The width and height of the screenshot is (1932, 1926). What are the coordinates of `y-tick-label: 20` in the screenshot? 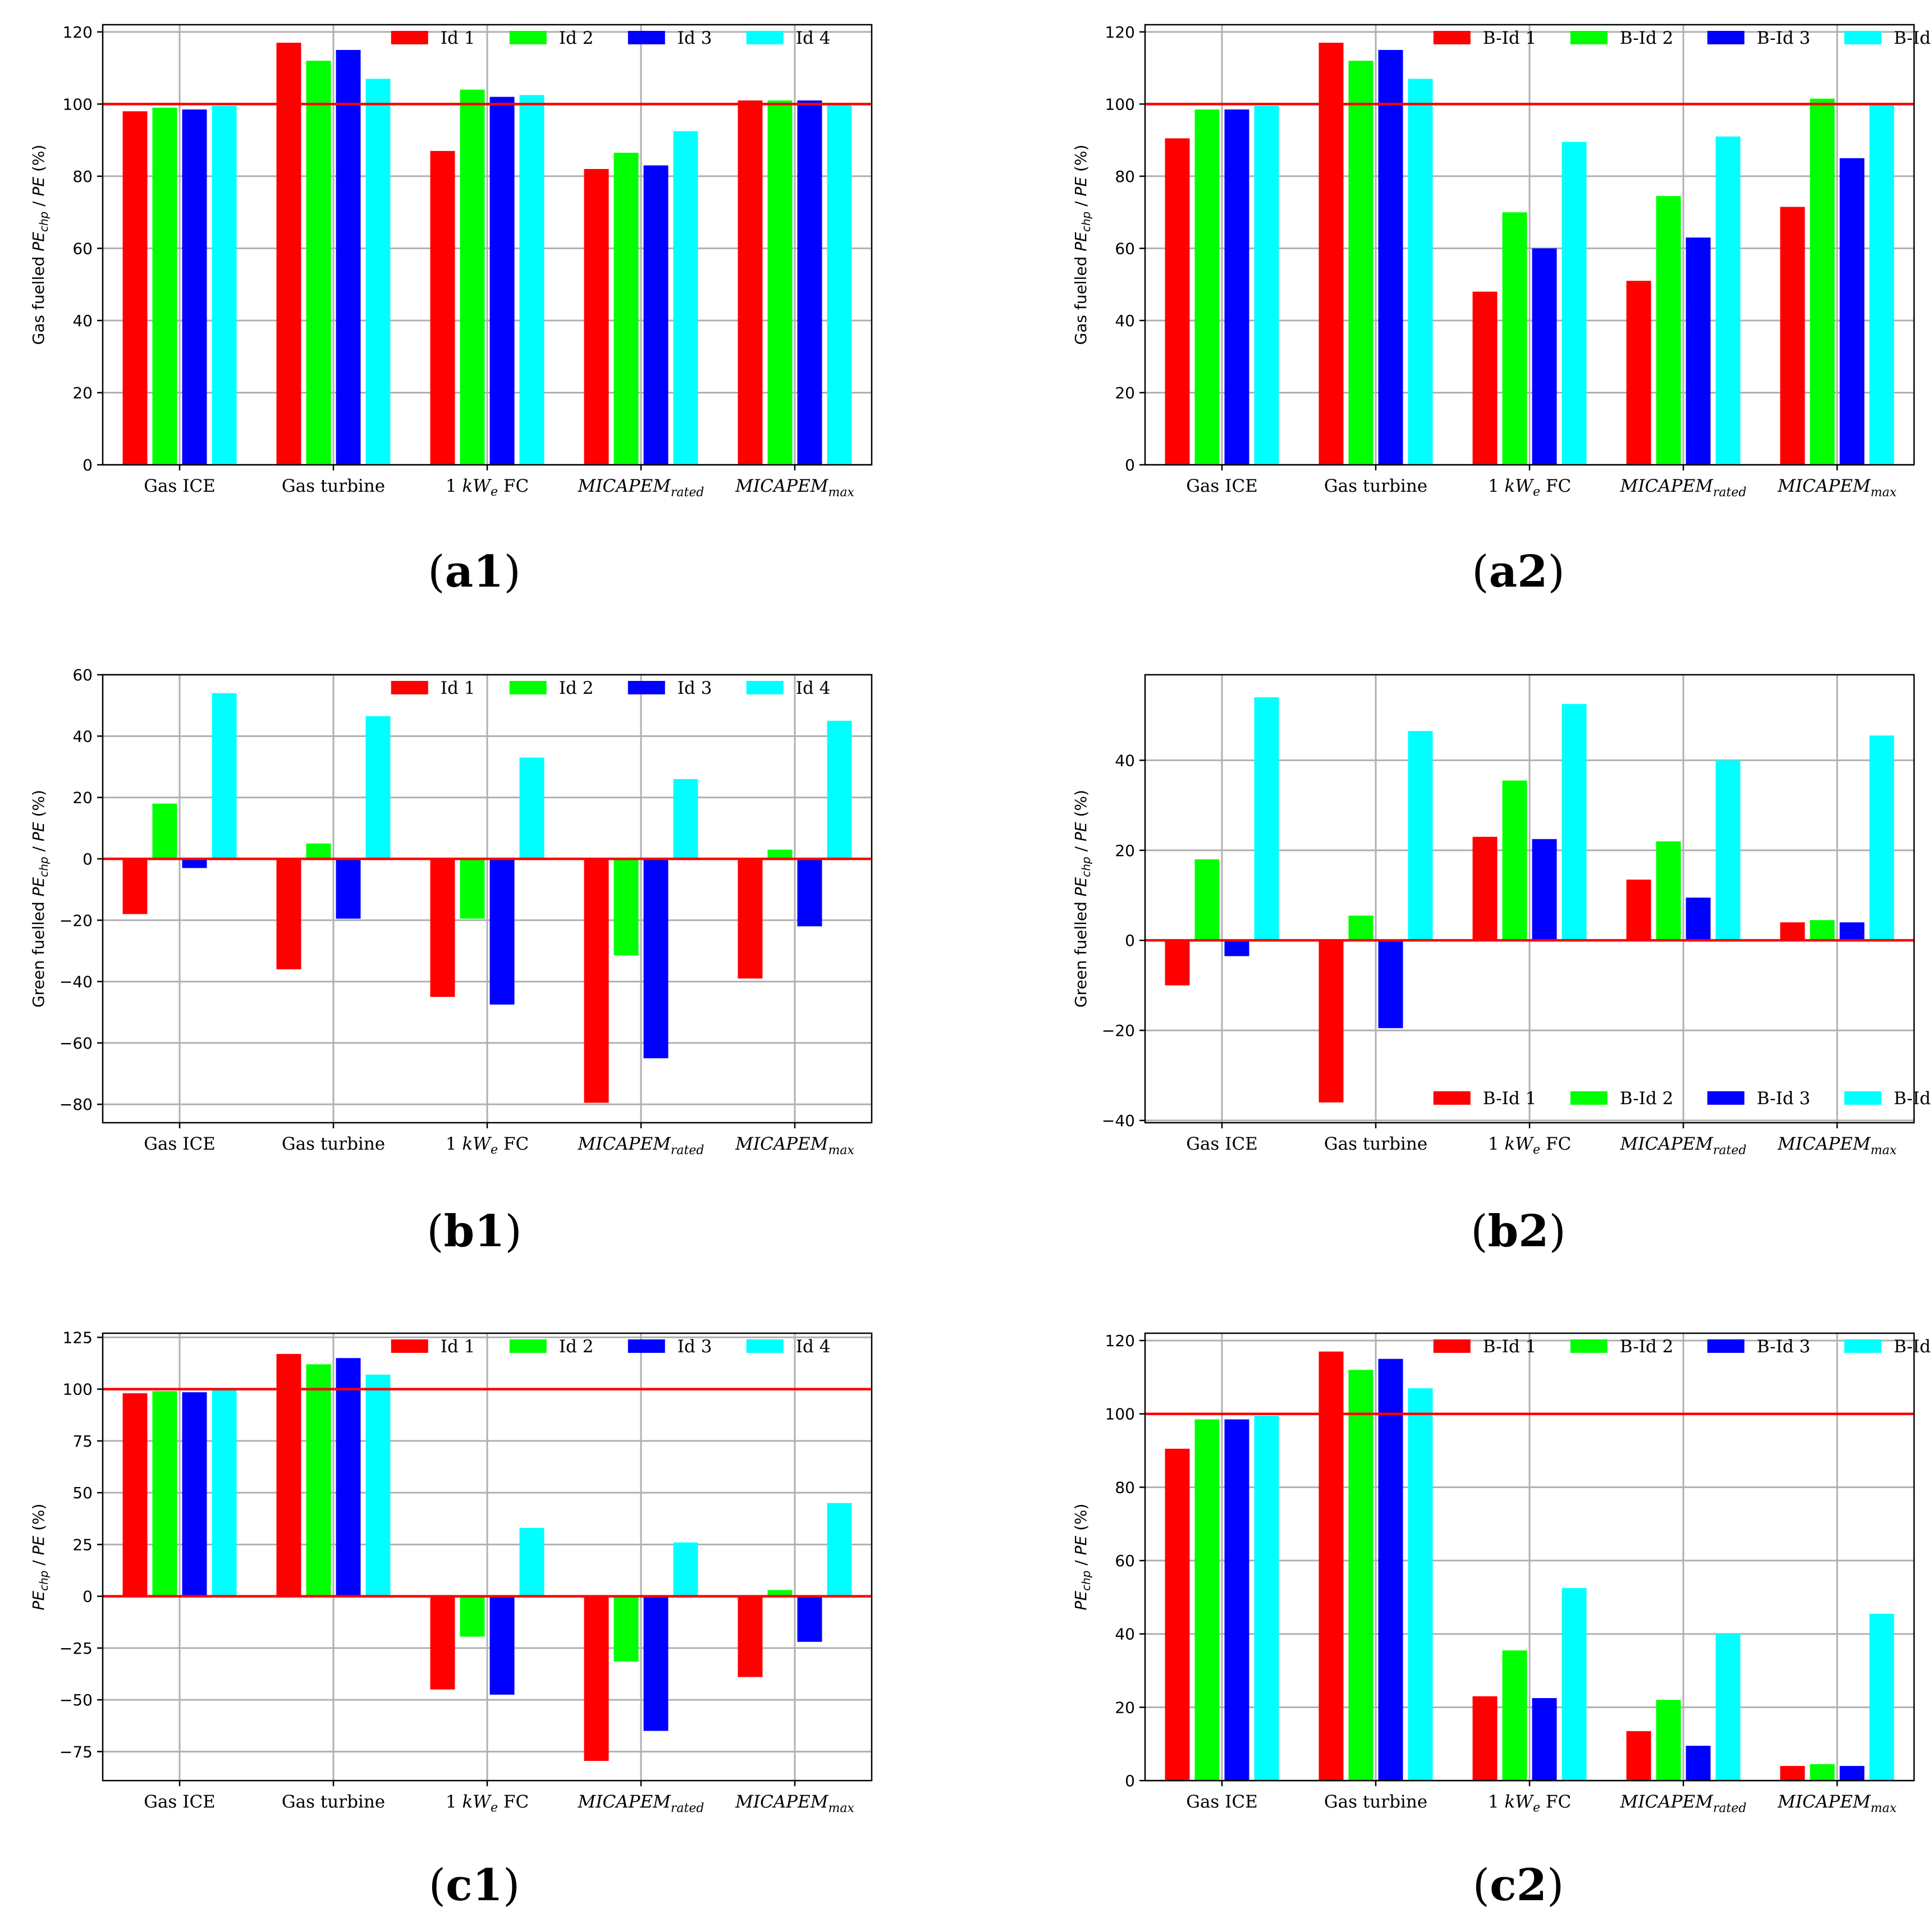 It's located at (1125, 392).